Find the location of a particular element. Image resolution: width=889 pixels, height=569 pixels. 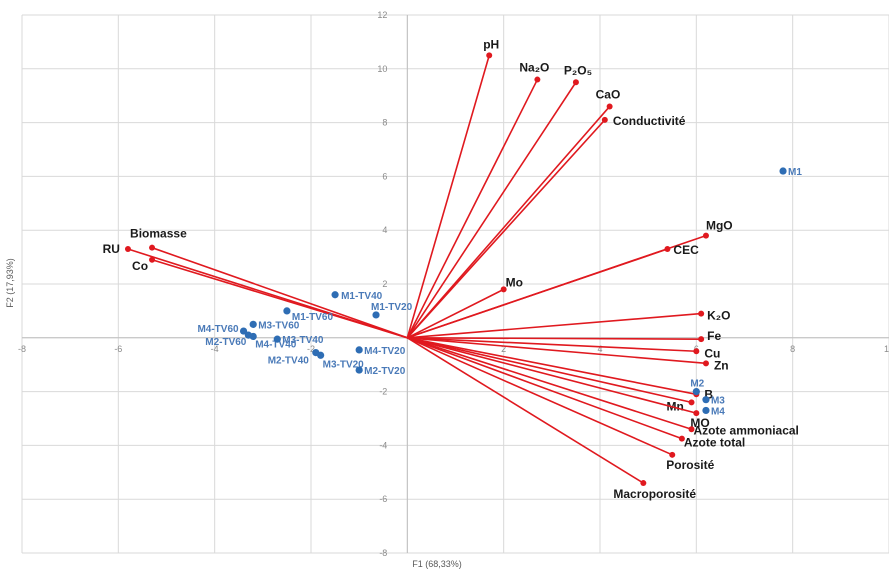

variable-label: CEC is located at coordinates (686, 250).